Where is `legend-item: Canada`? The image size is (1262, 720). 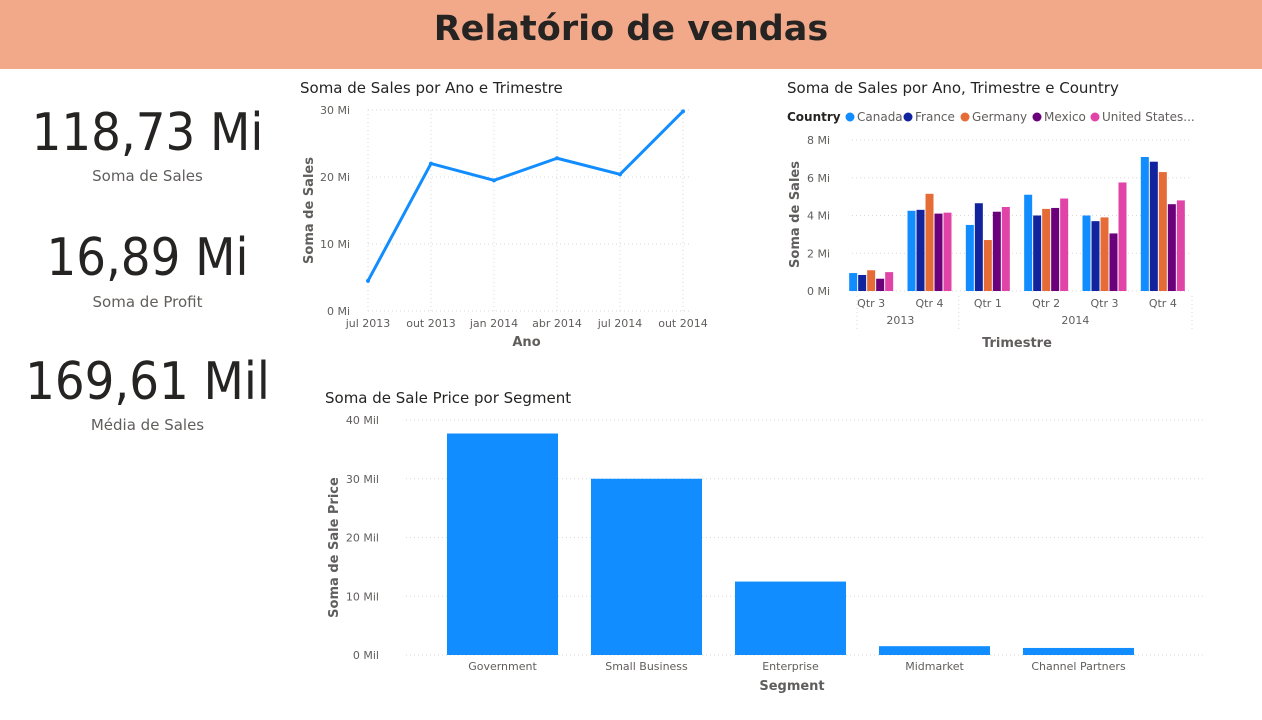
legend-item: Canada is located at coordinates (874, 117).